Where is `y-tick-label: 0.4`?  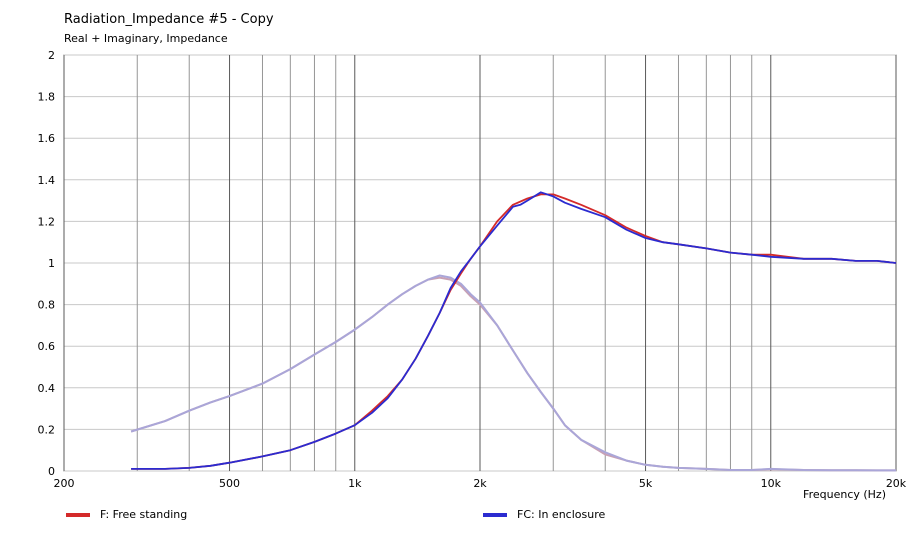
y-tick-label: 0.4 is located at coordinates (47, 388).